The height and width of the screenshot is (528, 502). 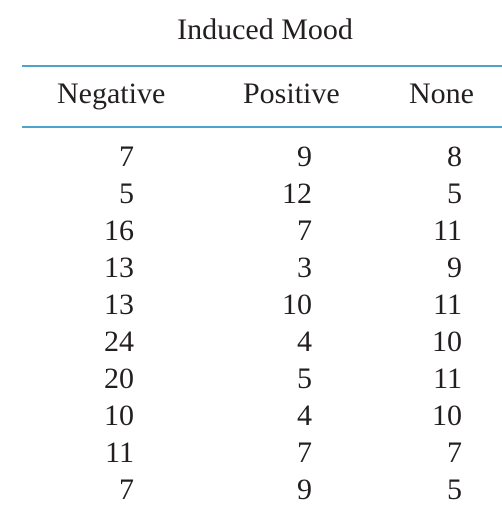 I want to click on table-cell: 16, so click(x=119, y=230).